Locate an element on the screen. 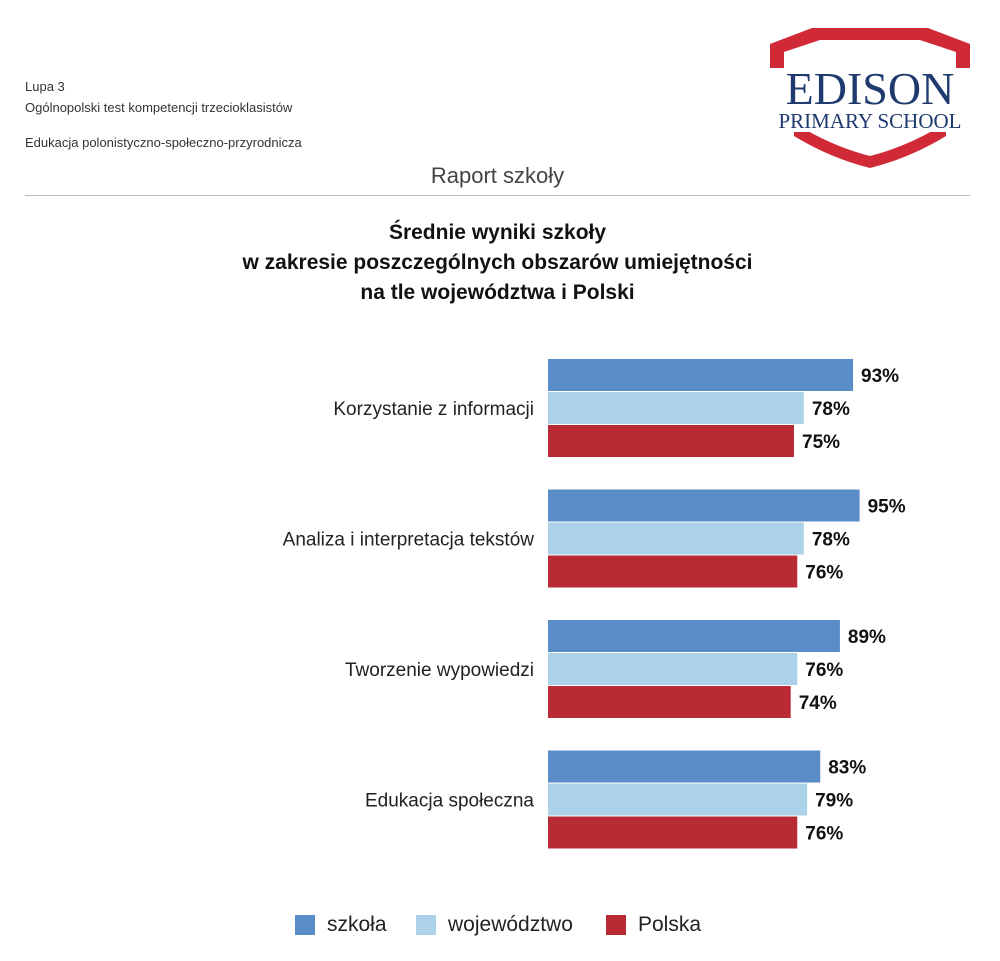 The height and width of the screenshot is (961, 1000). value-label-polska: 75% is located at coordinates (821, 442).